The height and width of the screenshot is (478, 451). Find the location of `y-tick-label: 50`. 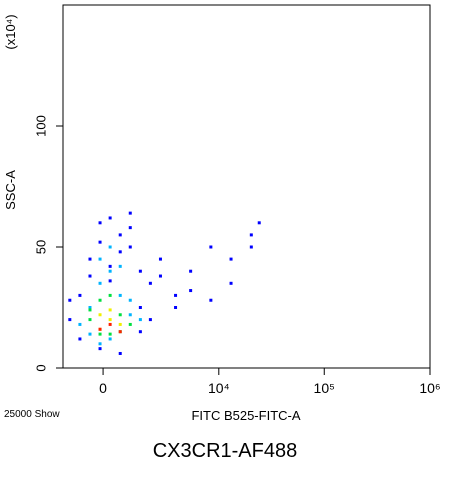

y-tick-label: 50 is located at coordinates (40, 247).